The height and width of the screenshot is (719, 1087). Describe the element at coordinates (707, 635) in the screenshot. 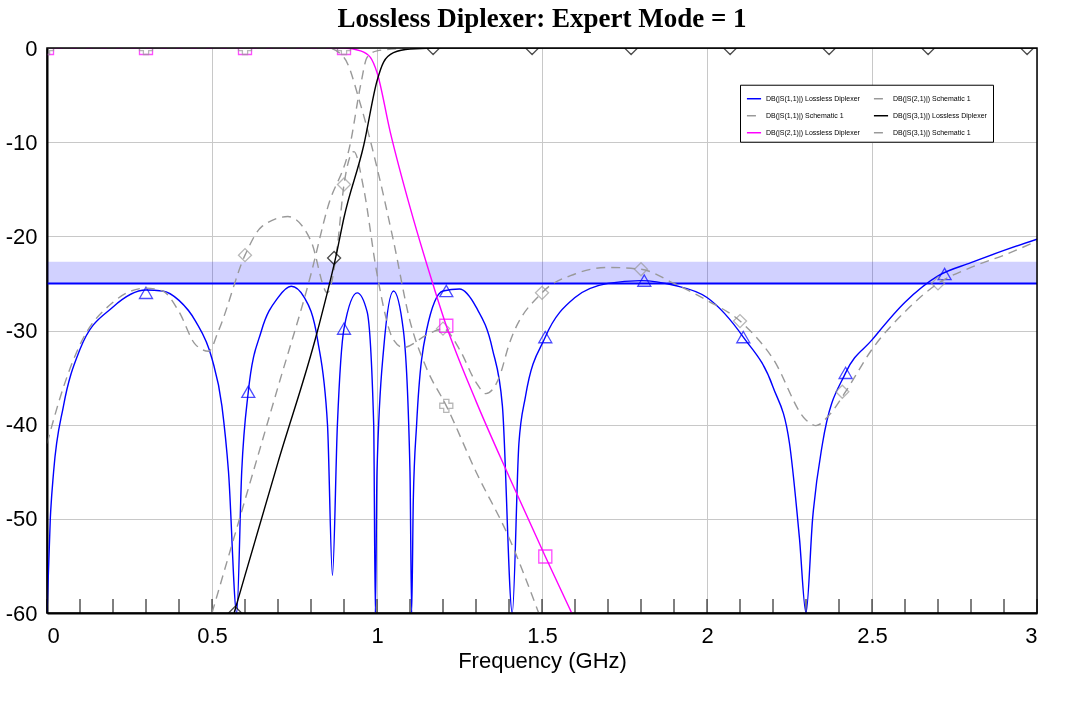

I see `x-tick-label: 2` at that location.